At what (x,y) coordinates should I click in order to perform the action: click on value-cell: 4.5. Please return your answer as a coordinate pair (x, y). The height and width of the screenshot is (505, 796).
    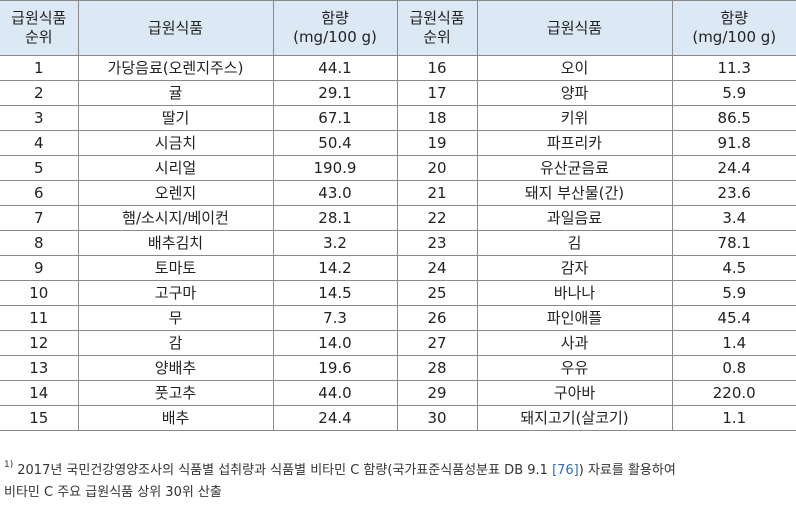
    Looking at the image, I should click on (733, 268).